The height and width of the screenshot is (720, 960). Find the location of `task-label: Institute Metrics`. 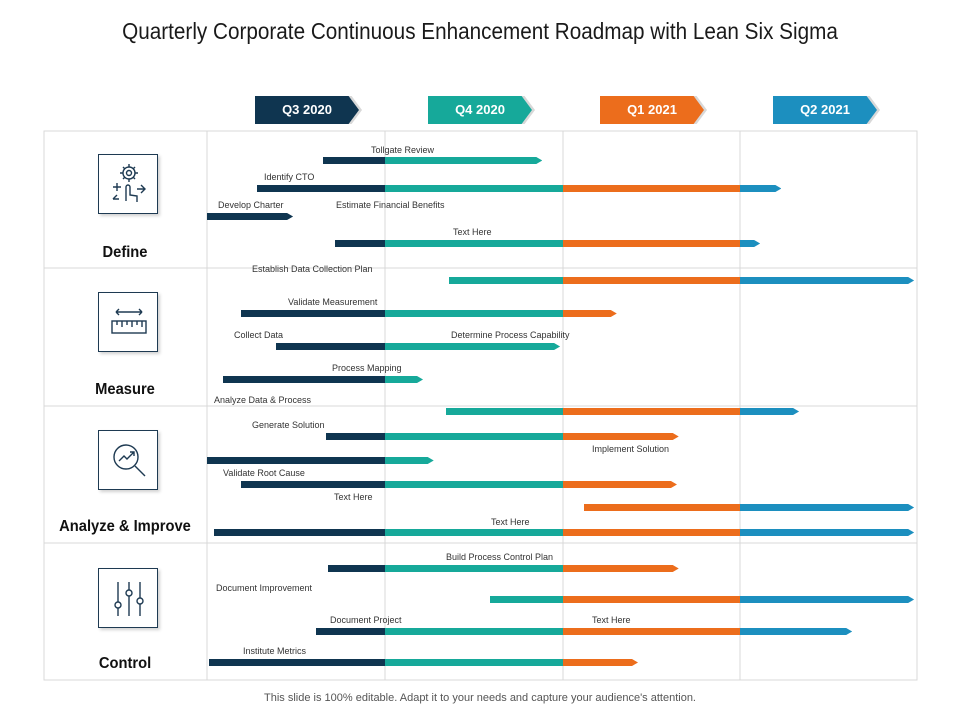

task-label: Institute Metrics is located at coordinates (275, 651).